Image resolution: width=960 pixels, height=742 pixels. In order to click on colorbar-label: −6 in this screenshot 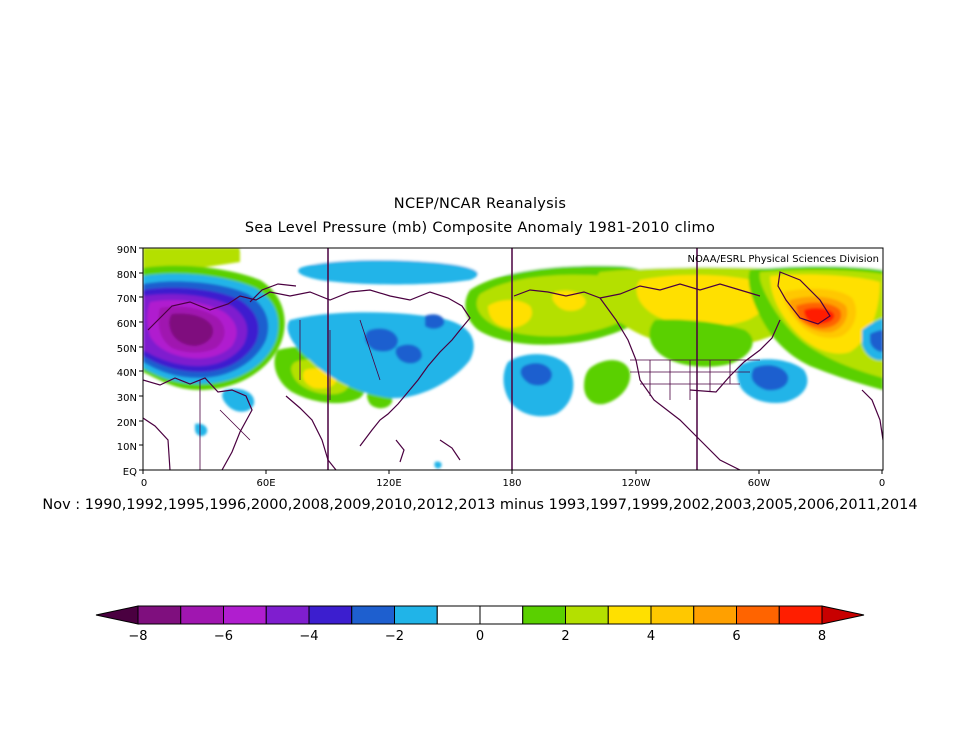, I will do `click(223, 636)`.